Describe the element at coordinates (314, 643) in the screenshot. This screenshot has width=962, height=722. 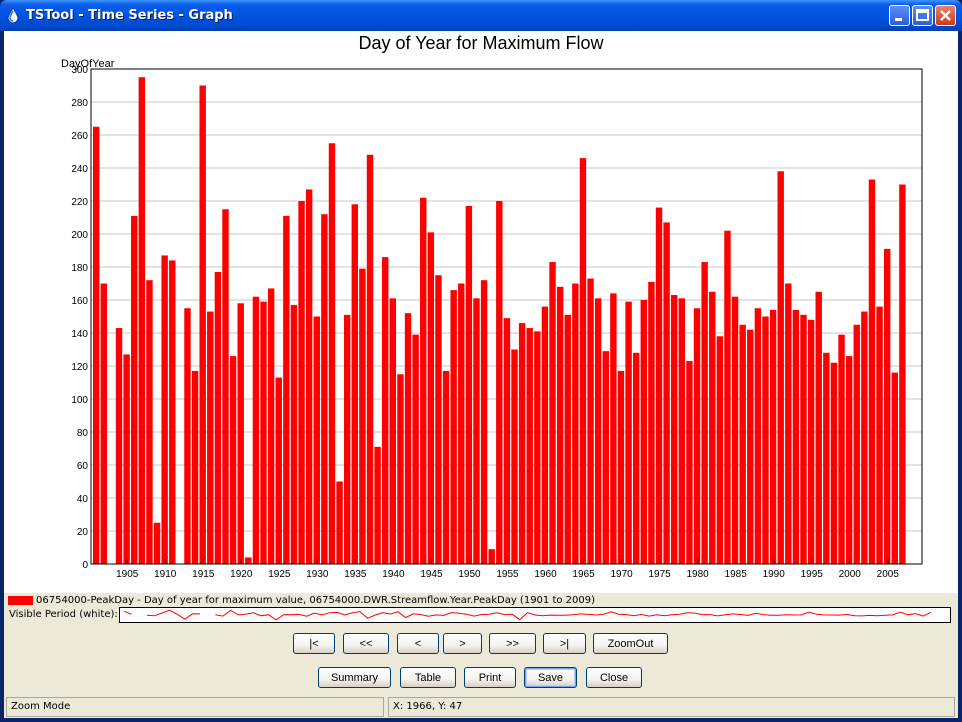
I see `first-button: |<` at that location.